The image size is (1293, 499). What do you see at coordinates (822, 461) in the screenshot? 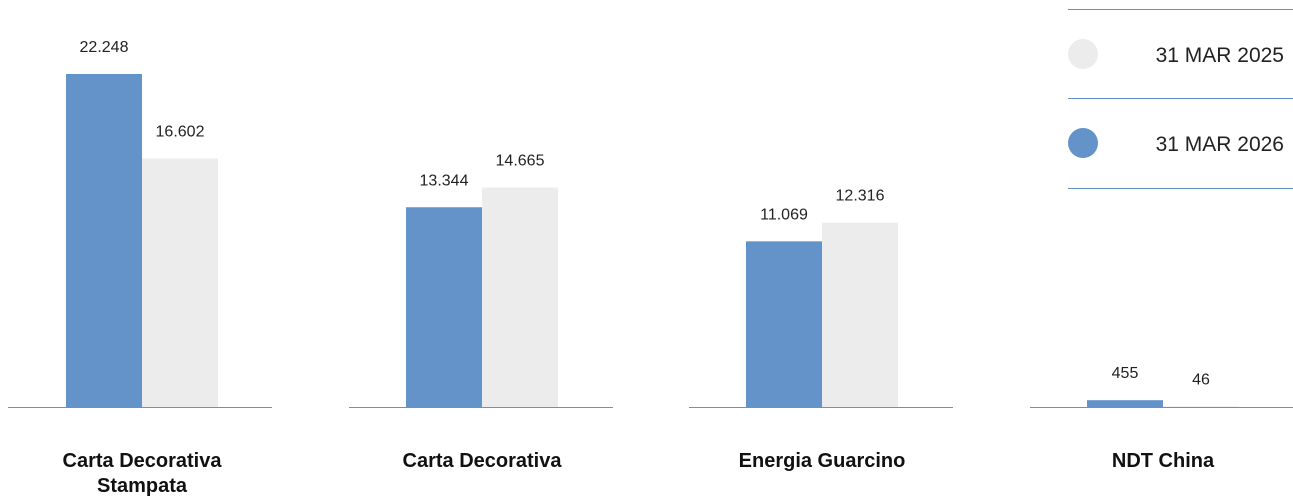
I see `category-label-2-0: Energia Guarcino` at bounding box center [822, 461].